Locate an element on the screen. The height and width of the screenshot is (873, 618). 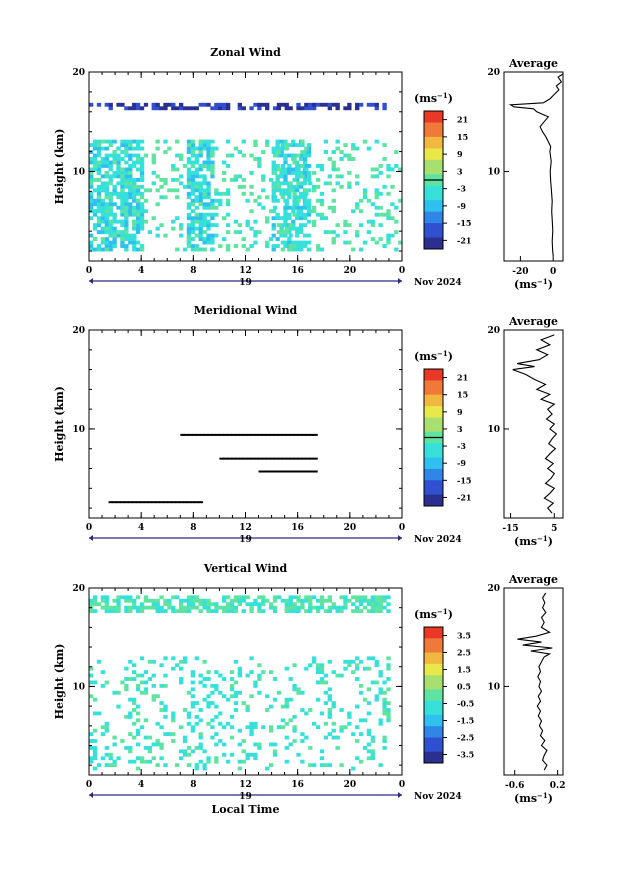
average-y-tick-label: 10 is located at coordinates (493, 430).